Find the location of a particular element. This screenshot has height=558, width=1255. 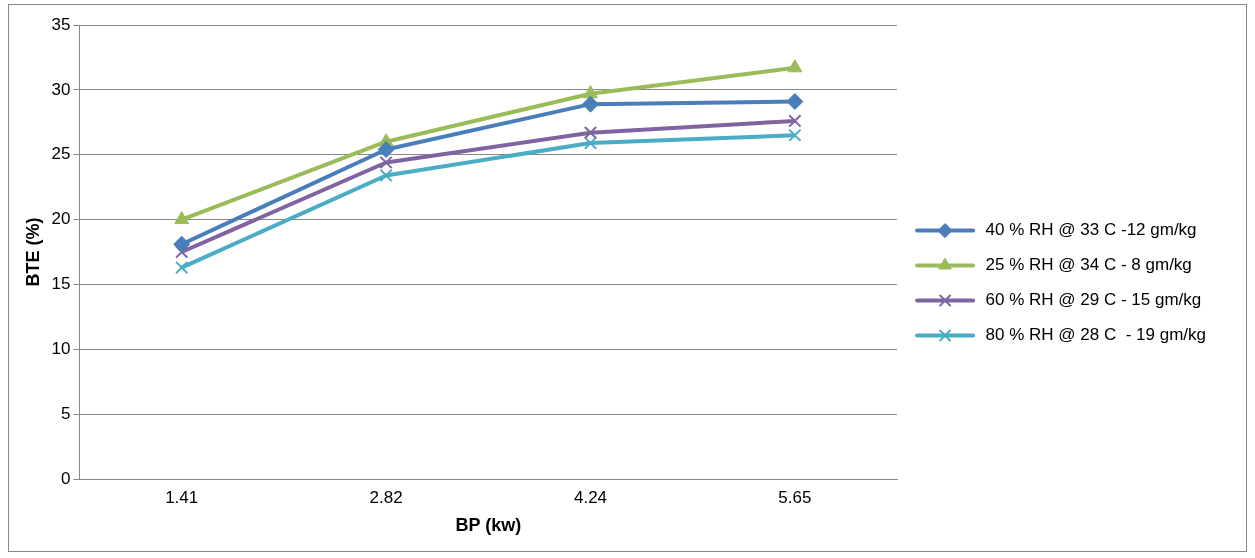

y-tick-label: 10 is located at coordinates (61, 348).